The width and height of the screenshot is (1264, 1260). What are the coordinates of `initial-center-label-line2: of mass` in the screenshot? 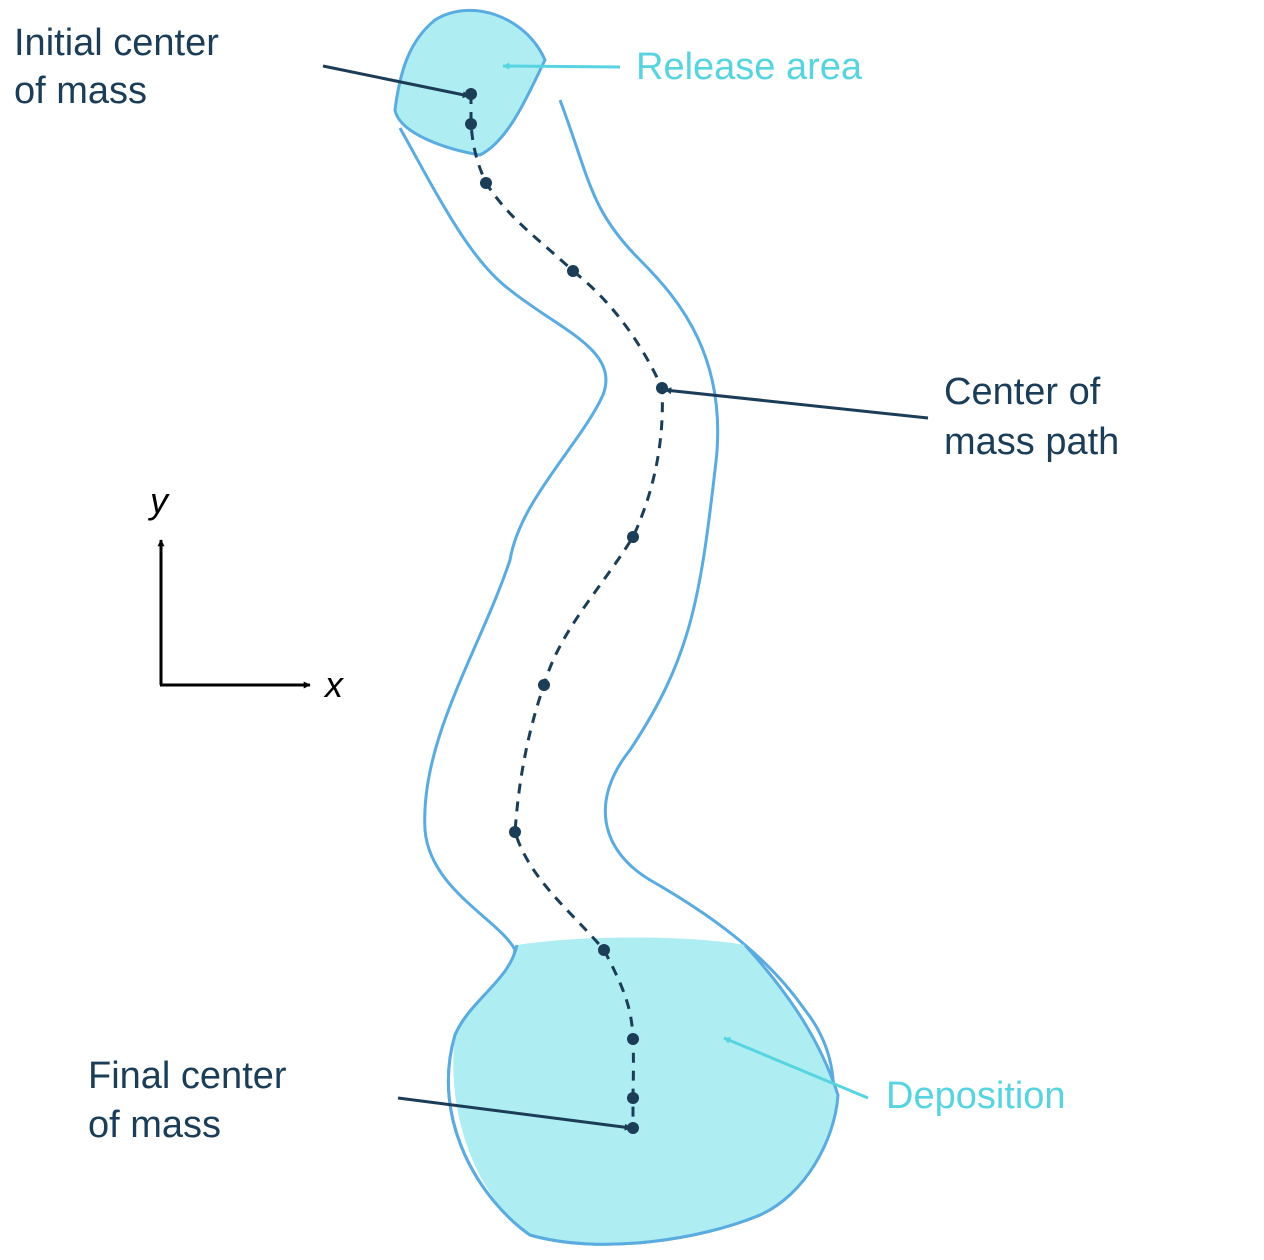 It's located at (80, 91).